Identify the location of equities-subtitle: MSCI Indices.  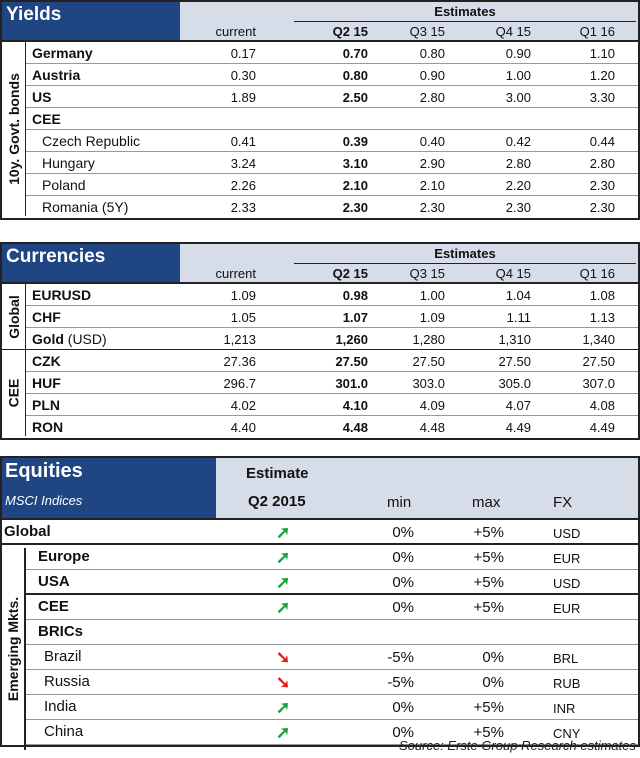
(44, 500).